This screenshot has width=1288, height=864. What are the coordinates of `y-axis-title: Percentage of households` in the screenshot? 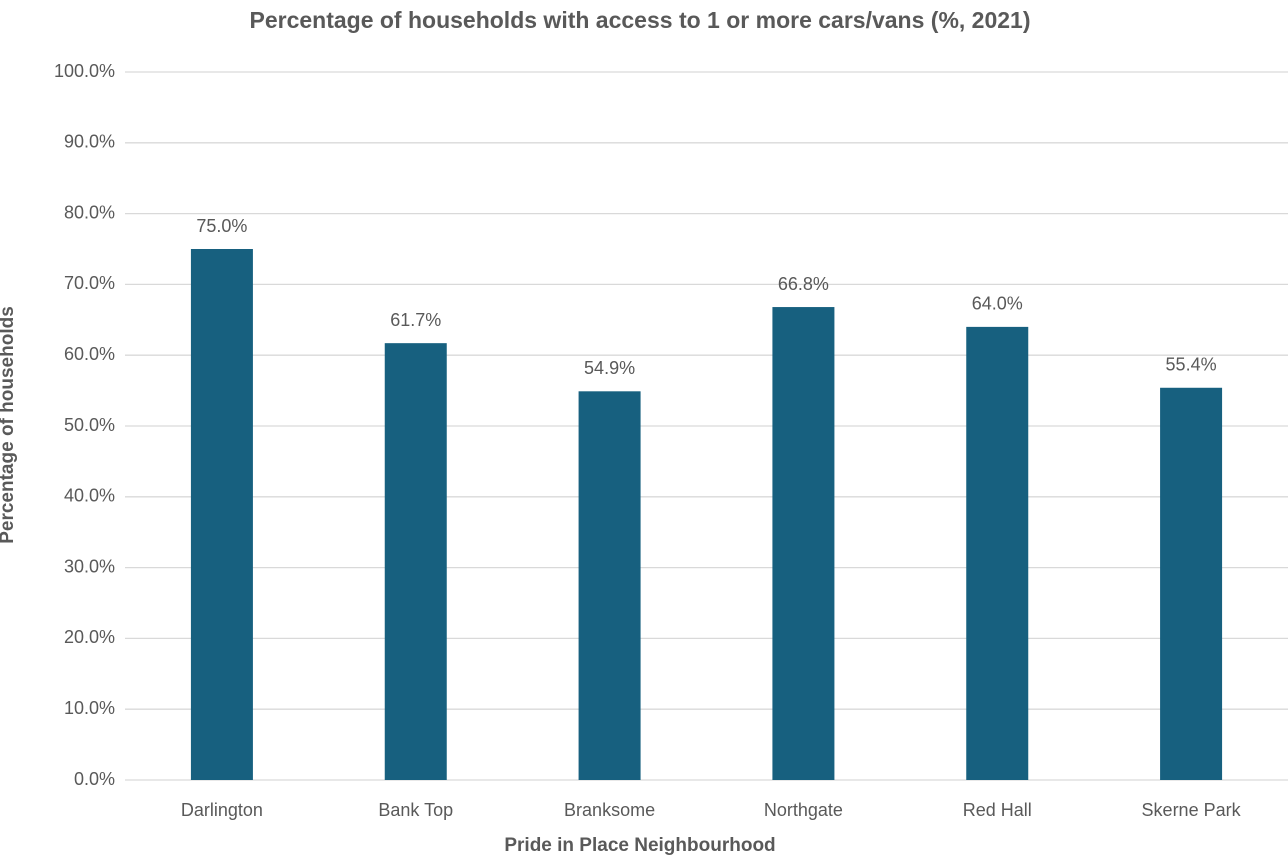 It's located at (9, 425).